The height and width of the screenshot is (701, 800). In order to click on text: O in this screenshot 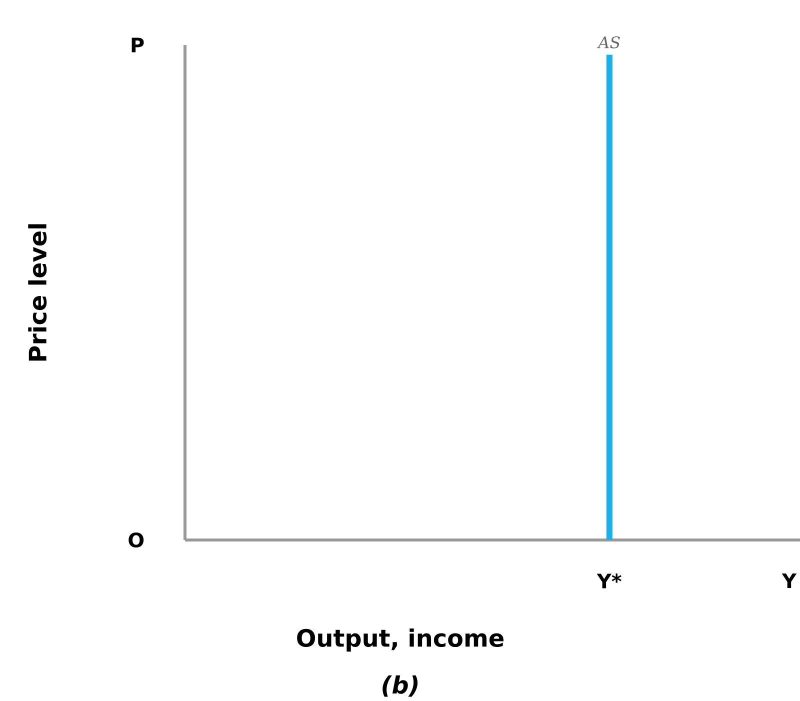, I will do `click(136, 540)`.